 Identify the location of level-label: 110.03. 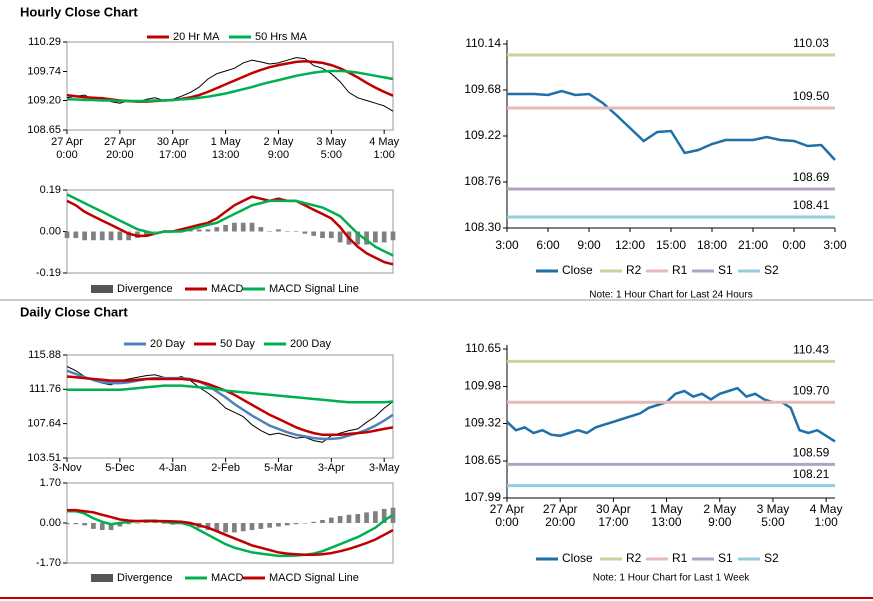
(811, 43).